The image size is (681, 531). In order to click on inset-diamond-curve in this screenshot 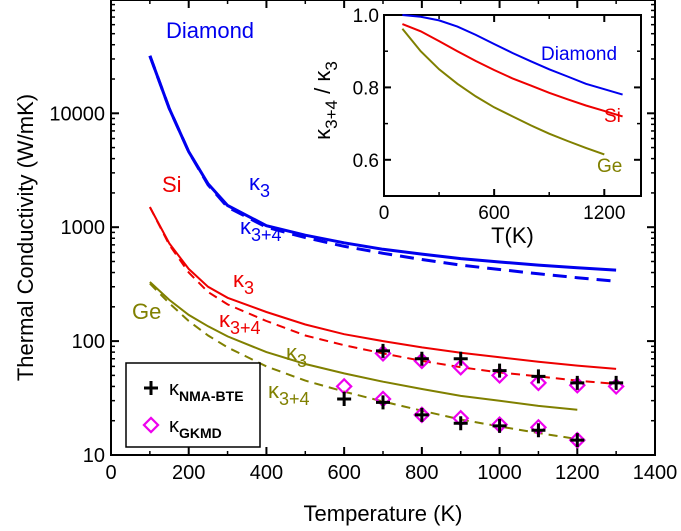, I will do `click(512, 55)`.